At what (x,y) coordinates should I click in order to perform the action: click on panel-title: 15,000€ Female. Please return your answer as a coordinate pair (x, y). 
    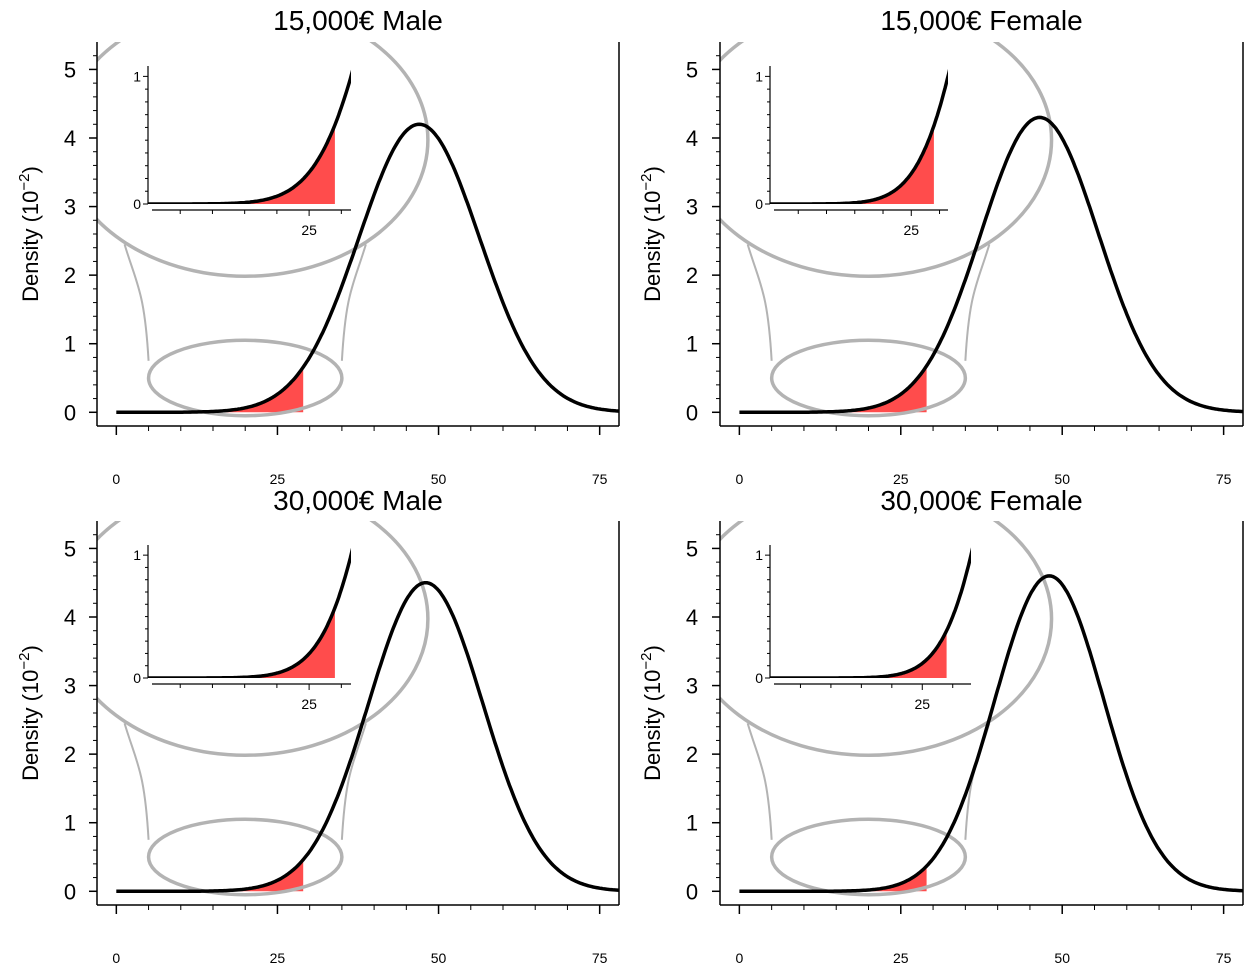
    Looking at the image, I should click on (981, 20).